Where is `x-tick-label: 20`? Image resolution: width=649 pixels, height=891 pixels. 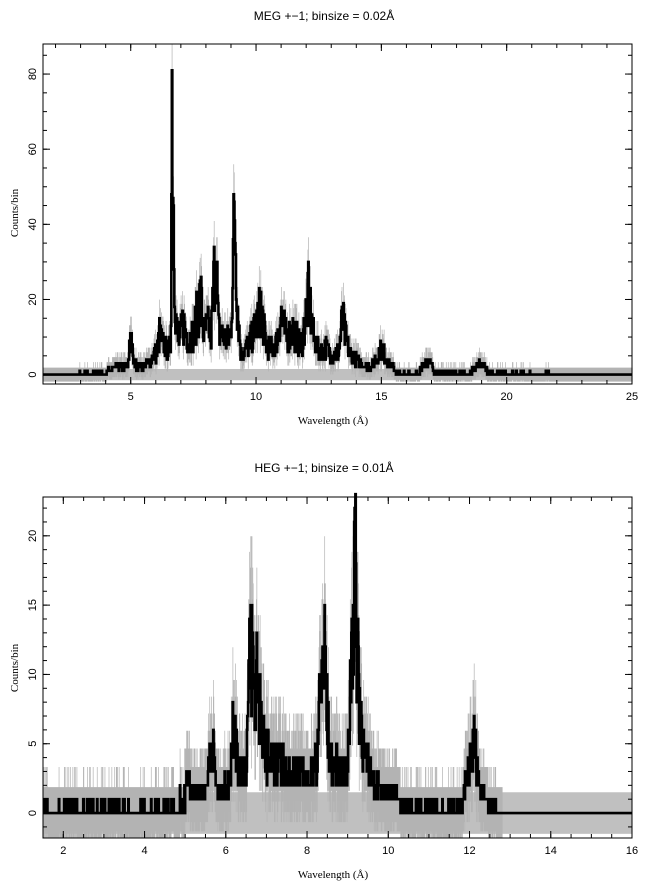 x-tick-label: 20 is located at coordinates (507, 397).